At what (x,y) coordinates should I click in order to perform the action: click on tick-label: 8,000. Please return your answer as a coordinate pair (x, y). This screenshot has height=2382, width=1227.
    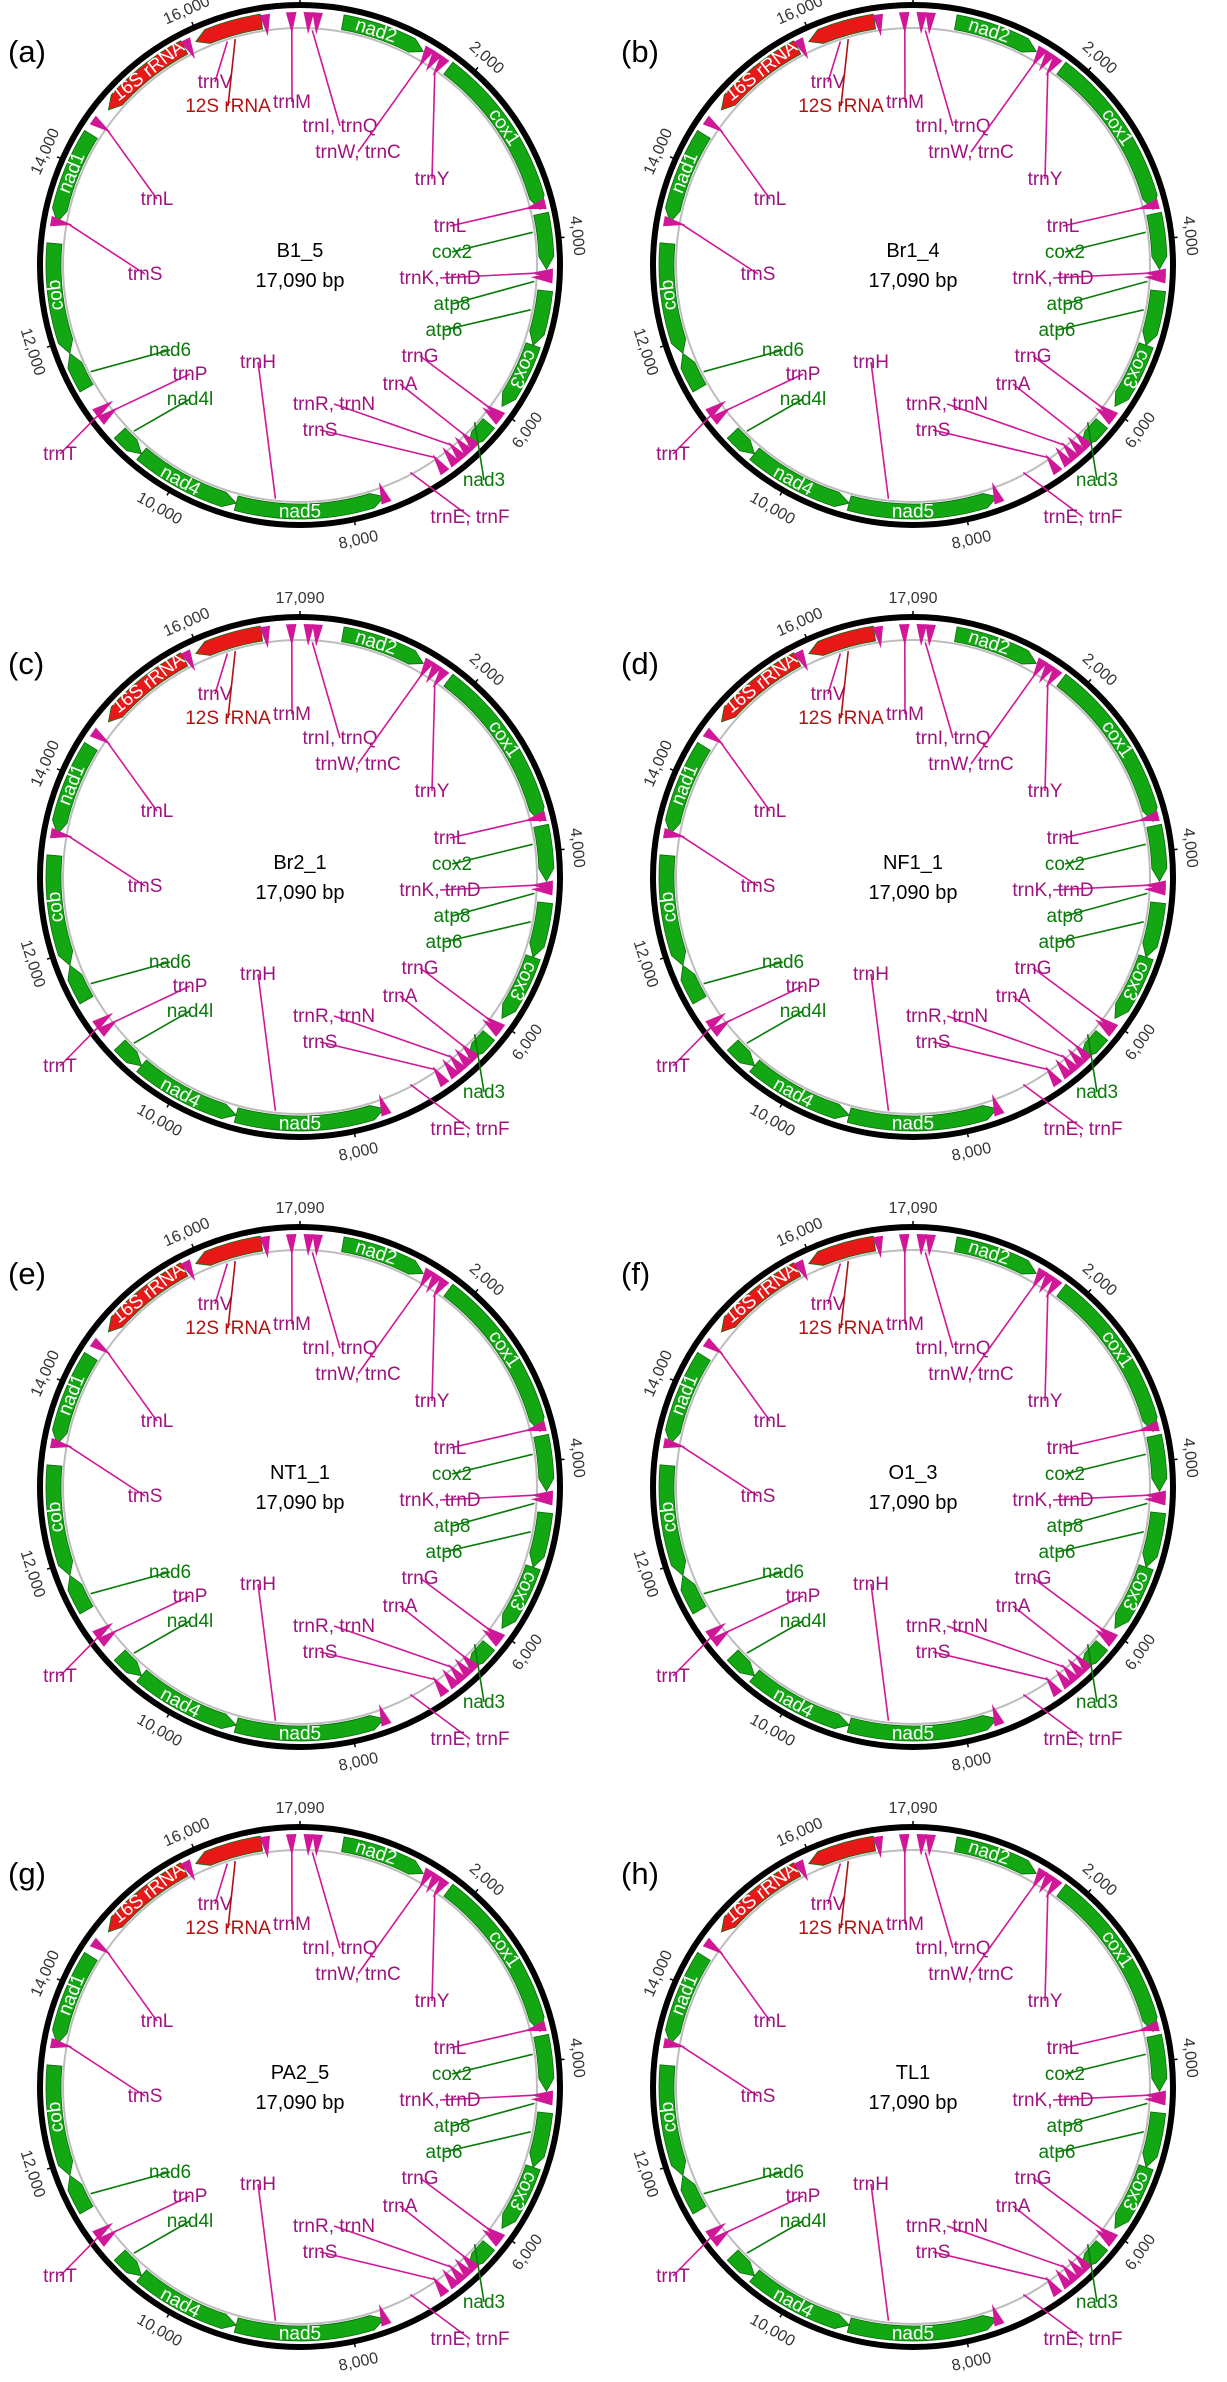
    Looking at the image, I should click on (971, 1152).